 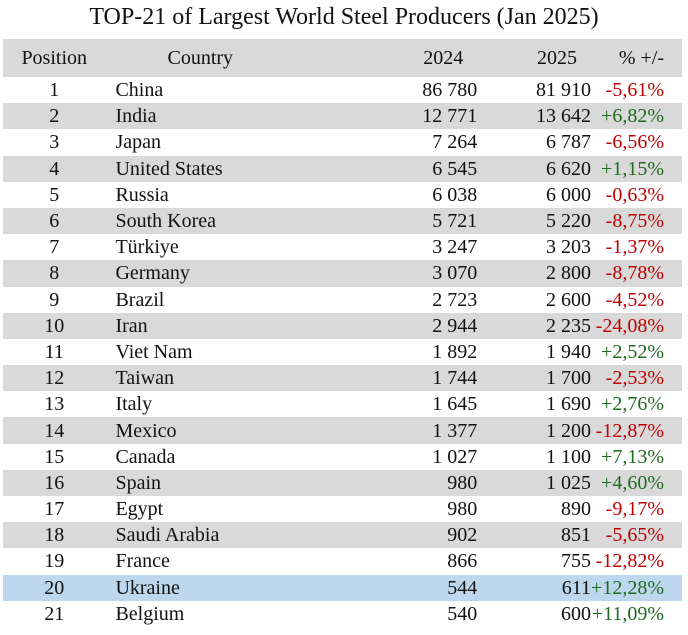 I want to click on position-cell: 14, so click(x=54, y=430).